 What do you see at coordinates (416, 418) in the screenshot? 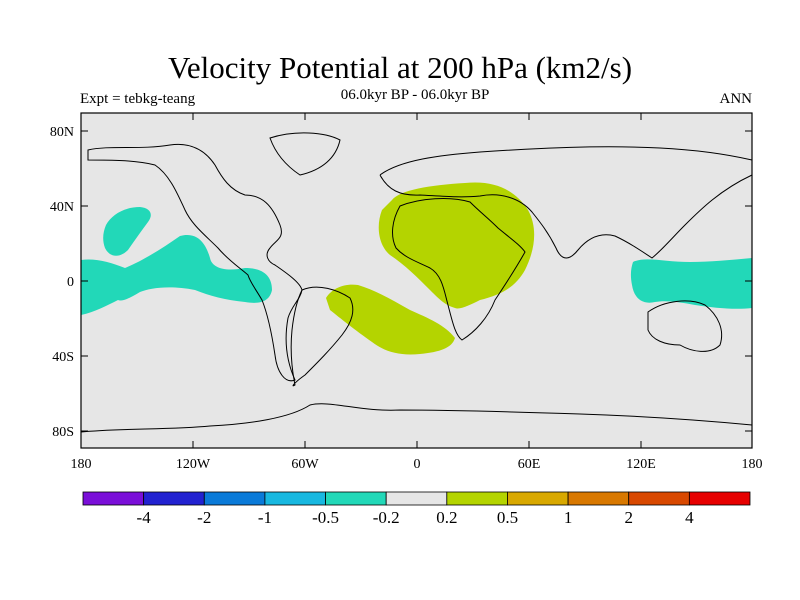
I see `antarctica-coast` at bounding box center [416, 418].